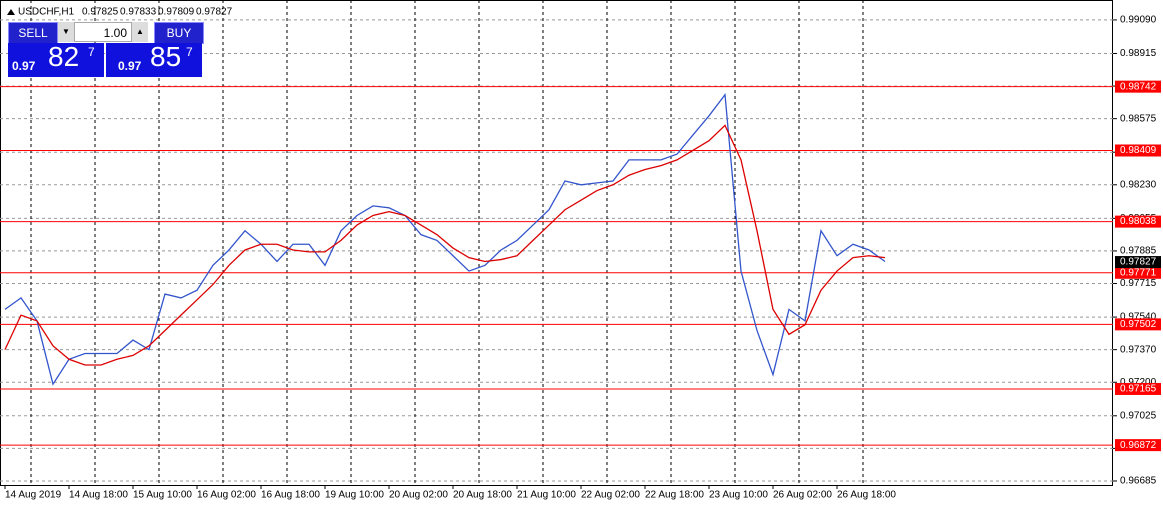 The width and height of the screenshot is (1163, 509). I want to click on ask-pips: 85, so click(166, 56).